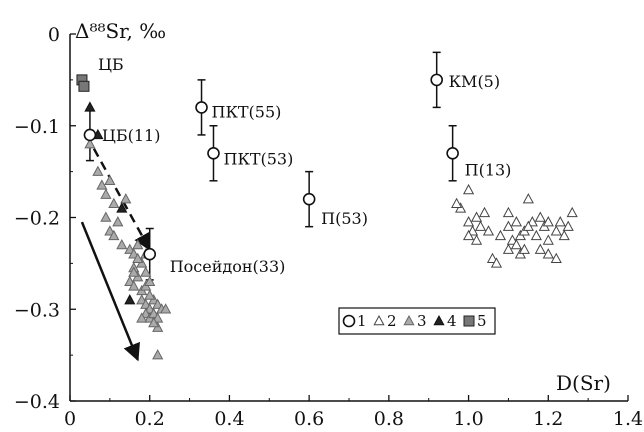 Image resolution: width=644 pixels, height=432 pixels. What do you see at coordinates (54, 35) in the screenshot?
I see `y-tick-label: 0` at bounding box center [54, 35].